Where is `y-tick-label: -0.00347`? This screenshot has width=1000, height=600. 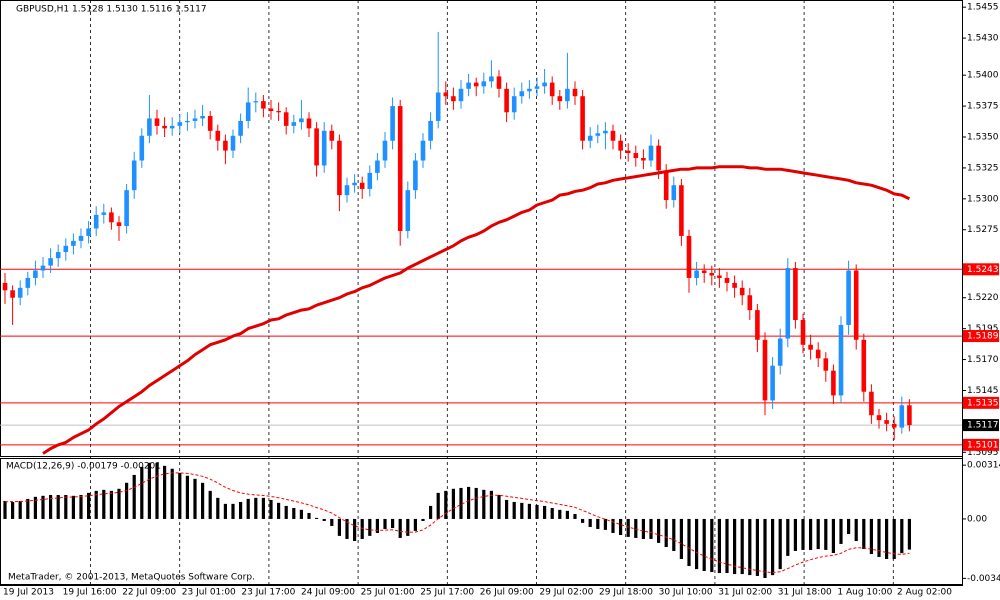
y-tick-label: -0.00347 is located at coordinates (983, 579).